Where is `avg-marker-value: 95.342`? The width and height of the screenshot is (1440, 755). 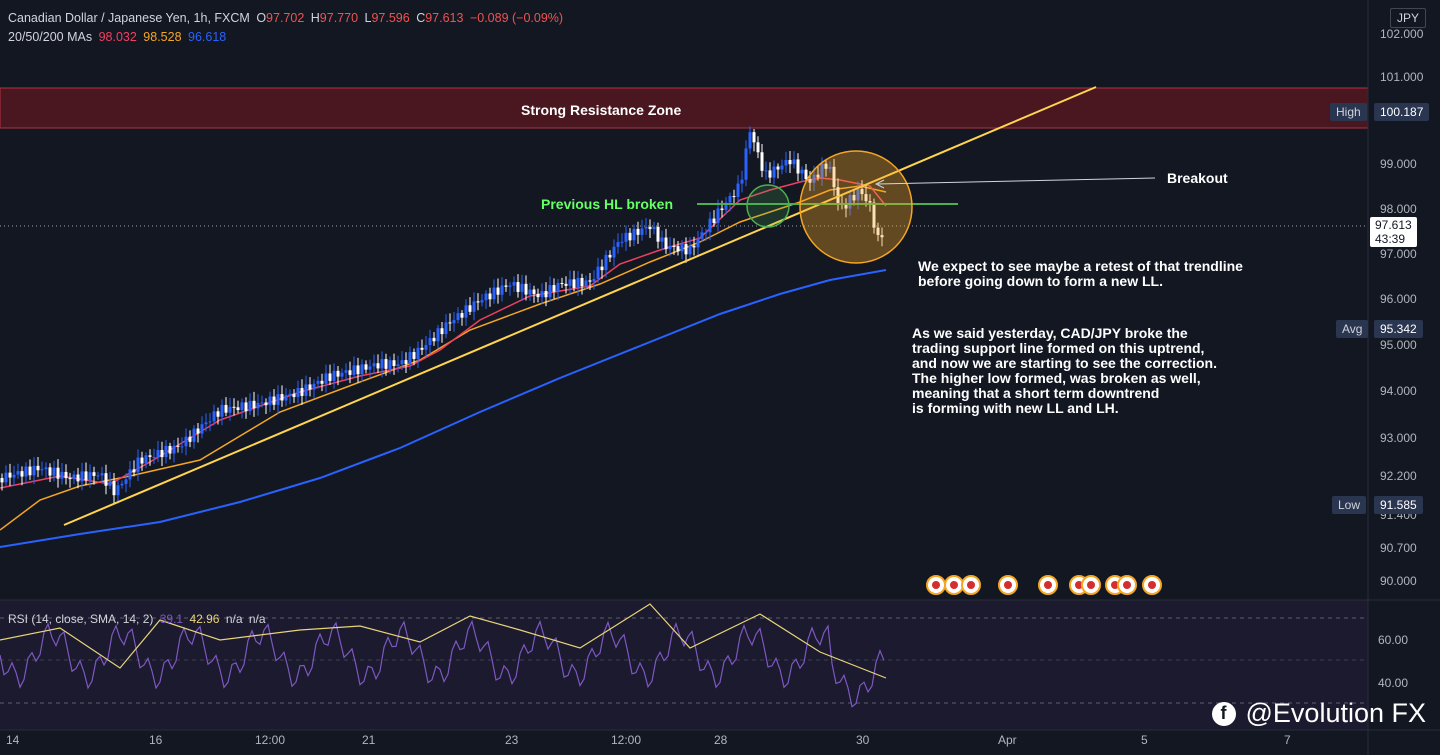 avg-marker-value: 95.342 is located at coordinates (1398, 329).